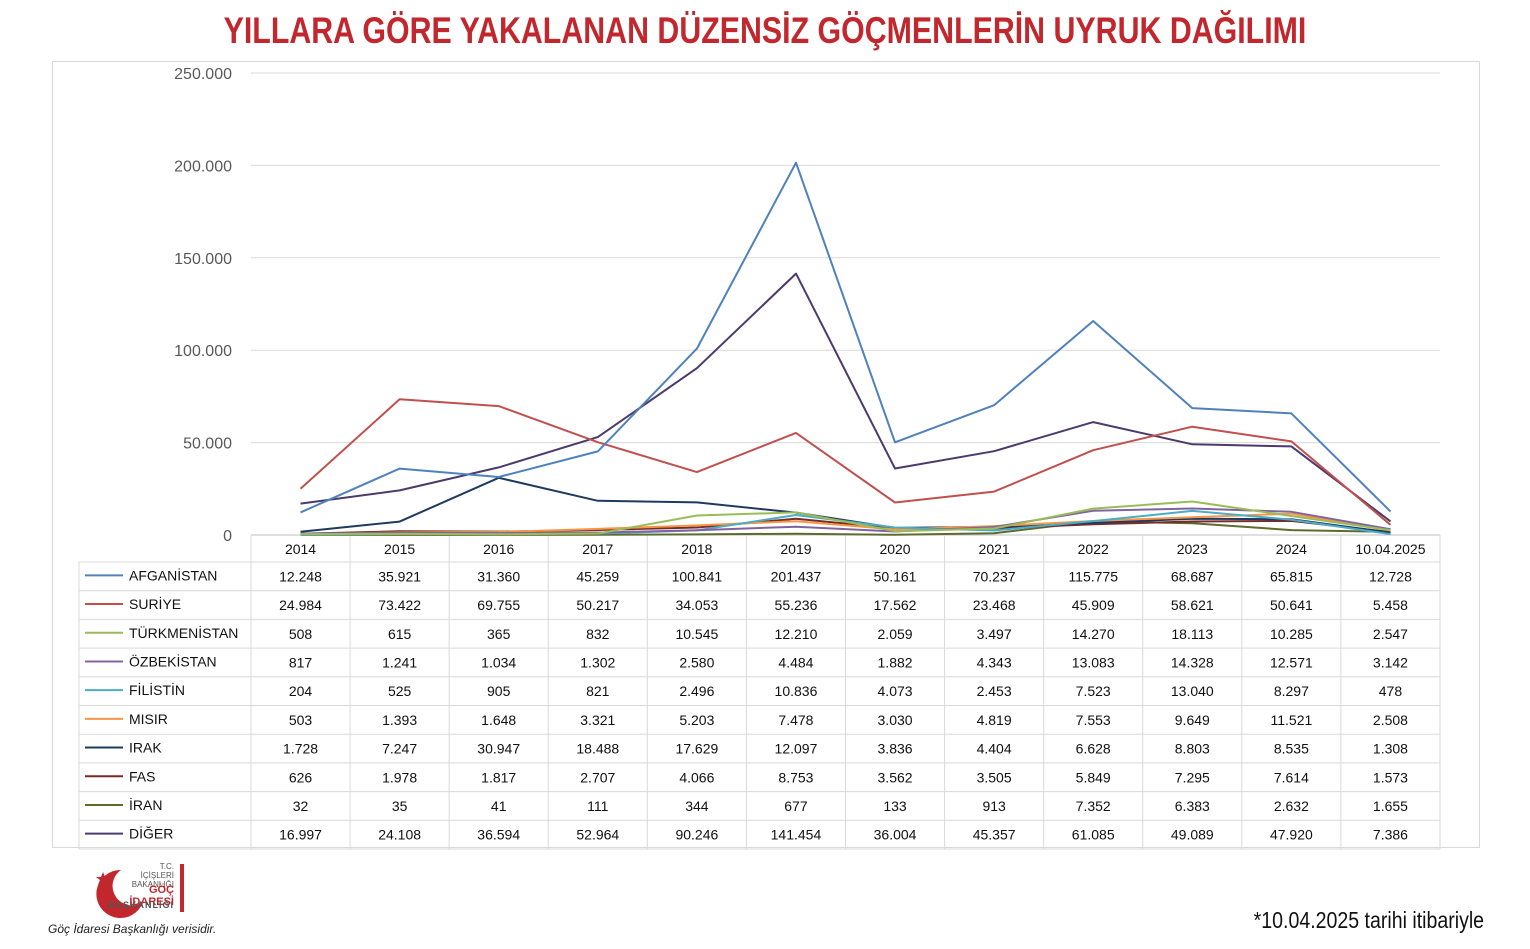  What do you see at coordinates (173, 574) in the screenshot?
I see `legend-series-name: AFGANİSTAN` at bounding box center [173, 574].